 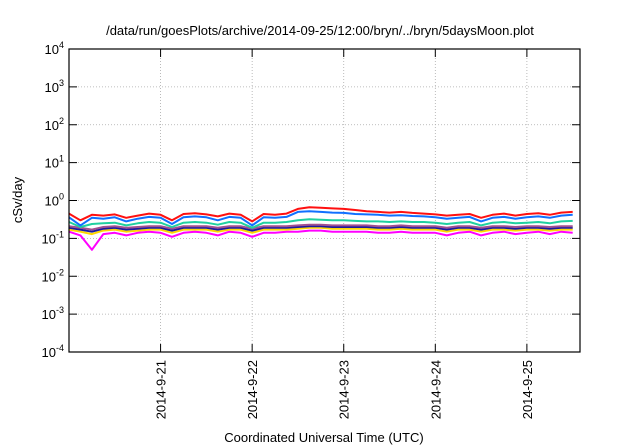 What do you see at coordinates (17, 199) in the screenshot?
I see `y-axis-label: cSv/day` at bounding box center [17, 199].